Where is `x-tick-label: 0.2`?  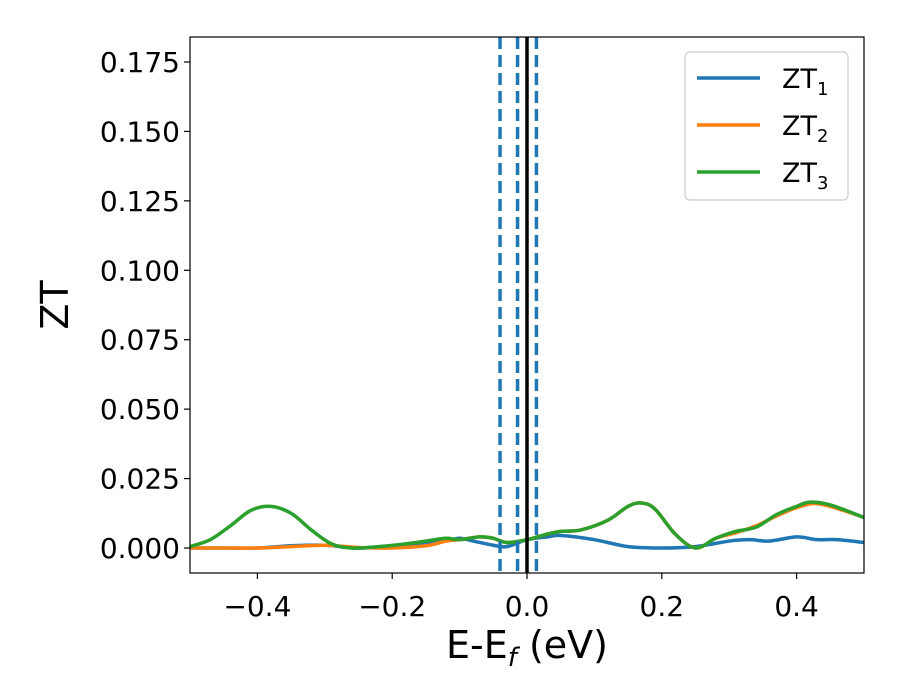 x-tick-label: 0.2 is located at coordinates (662, 606).